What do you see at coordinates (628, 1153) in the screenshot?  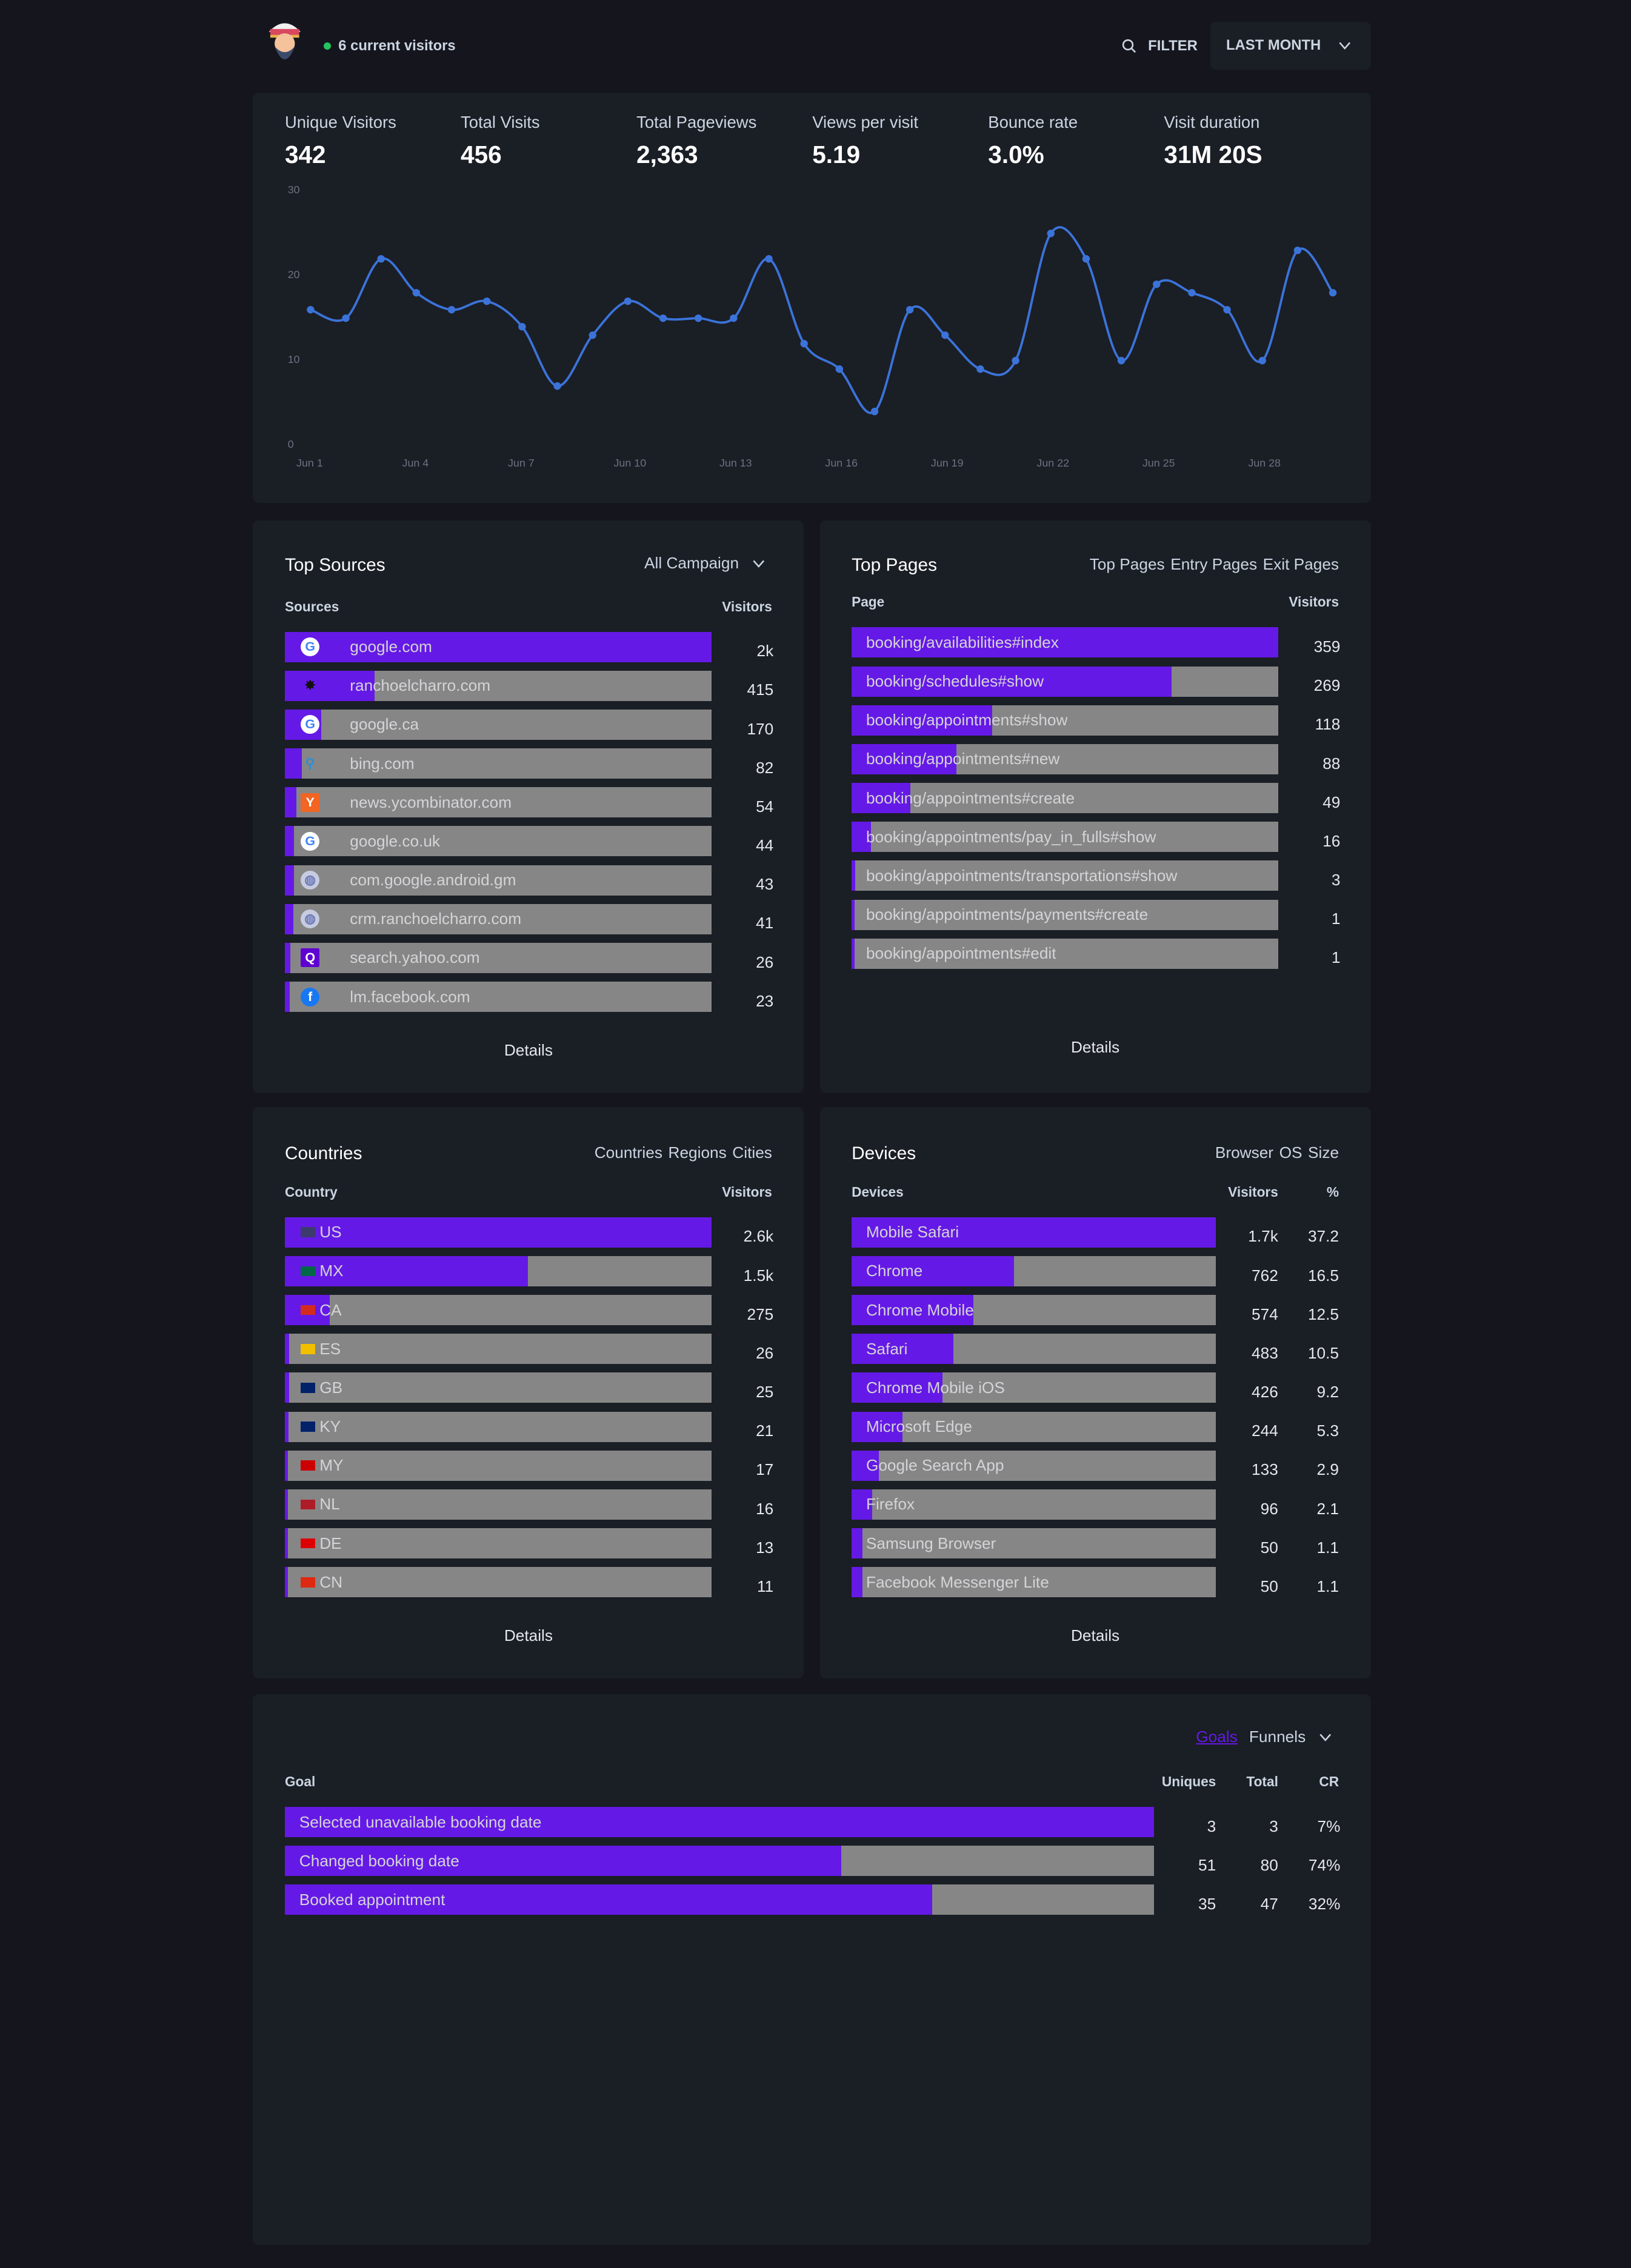 I see `tab-countries: Countries` at bounding box center [628, 1153].